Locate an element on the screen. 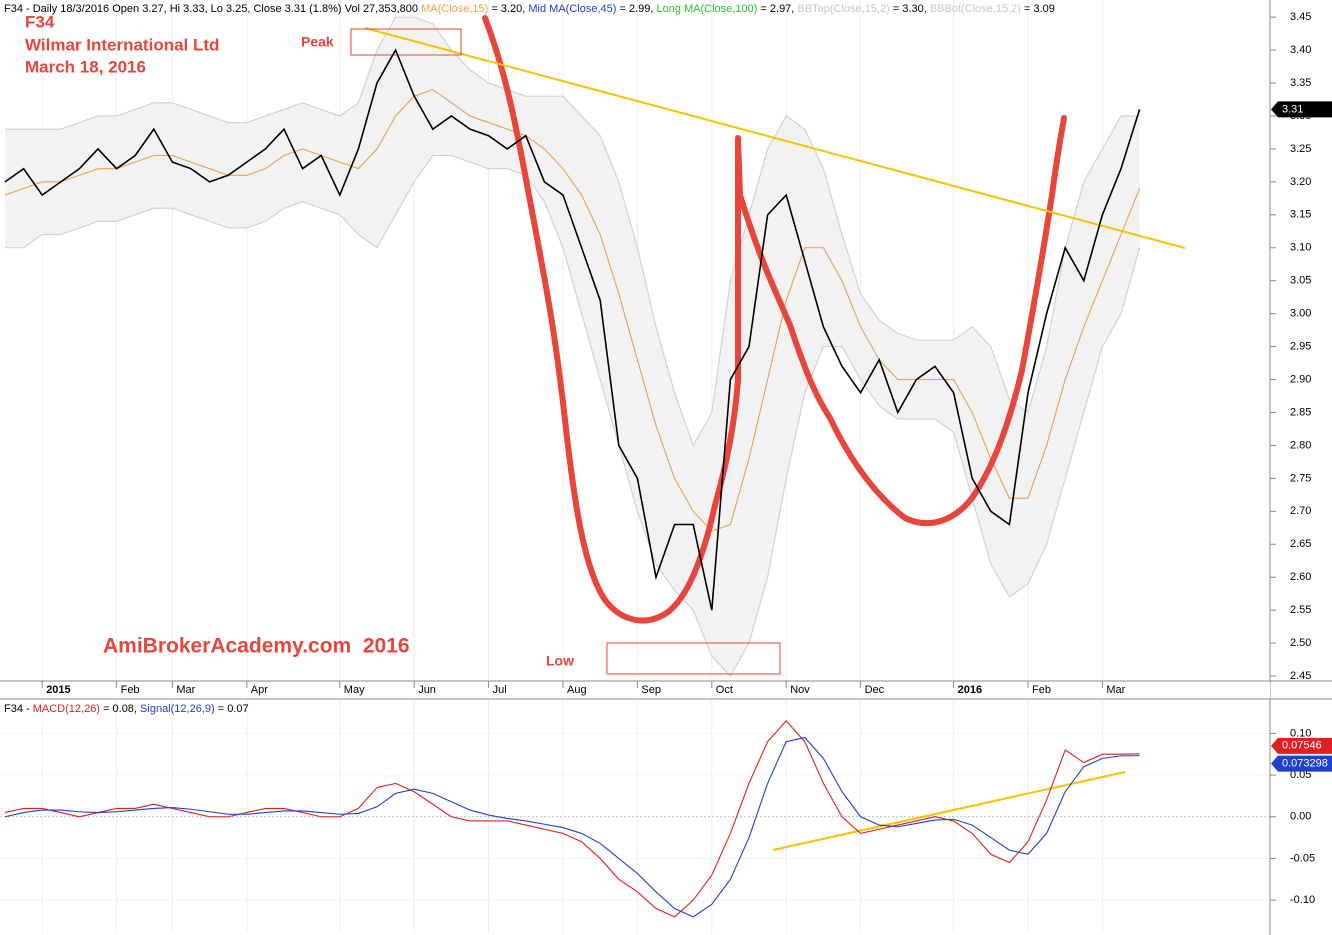 This screenshot has width=1332, height=935. header-item: = 0.07 is located at coordinates (232, 709).